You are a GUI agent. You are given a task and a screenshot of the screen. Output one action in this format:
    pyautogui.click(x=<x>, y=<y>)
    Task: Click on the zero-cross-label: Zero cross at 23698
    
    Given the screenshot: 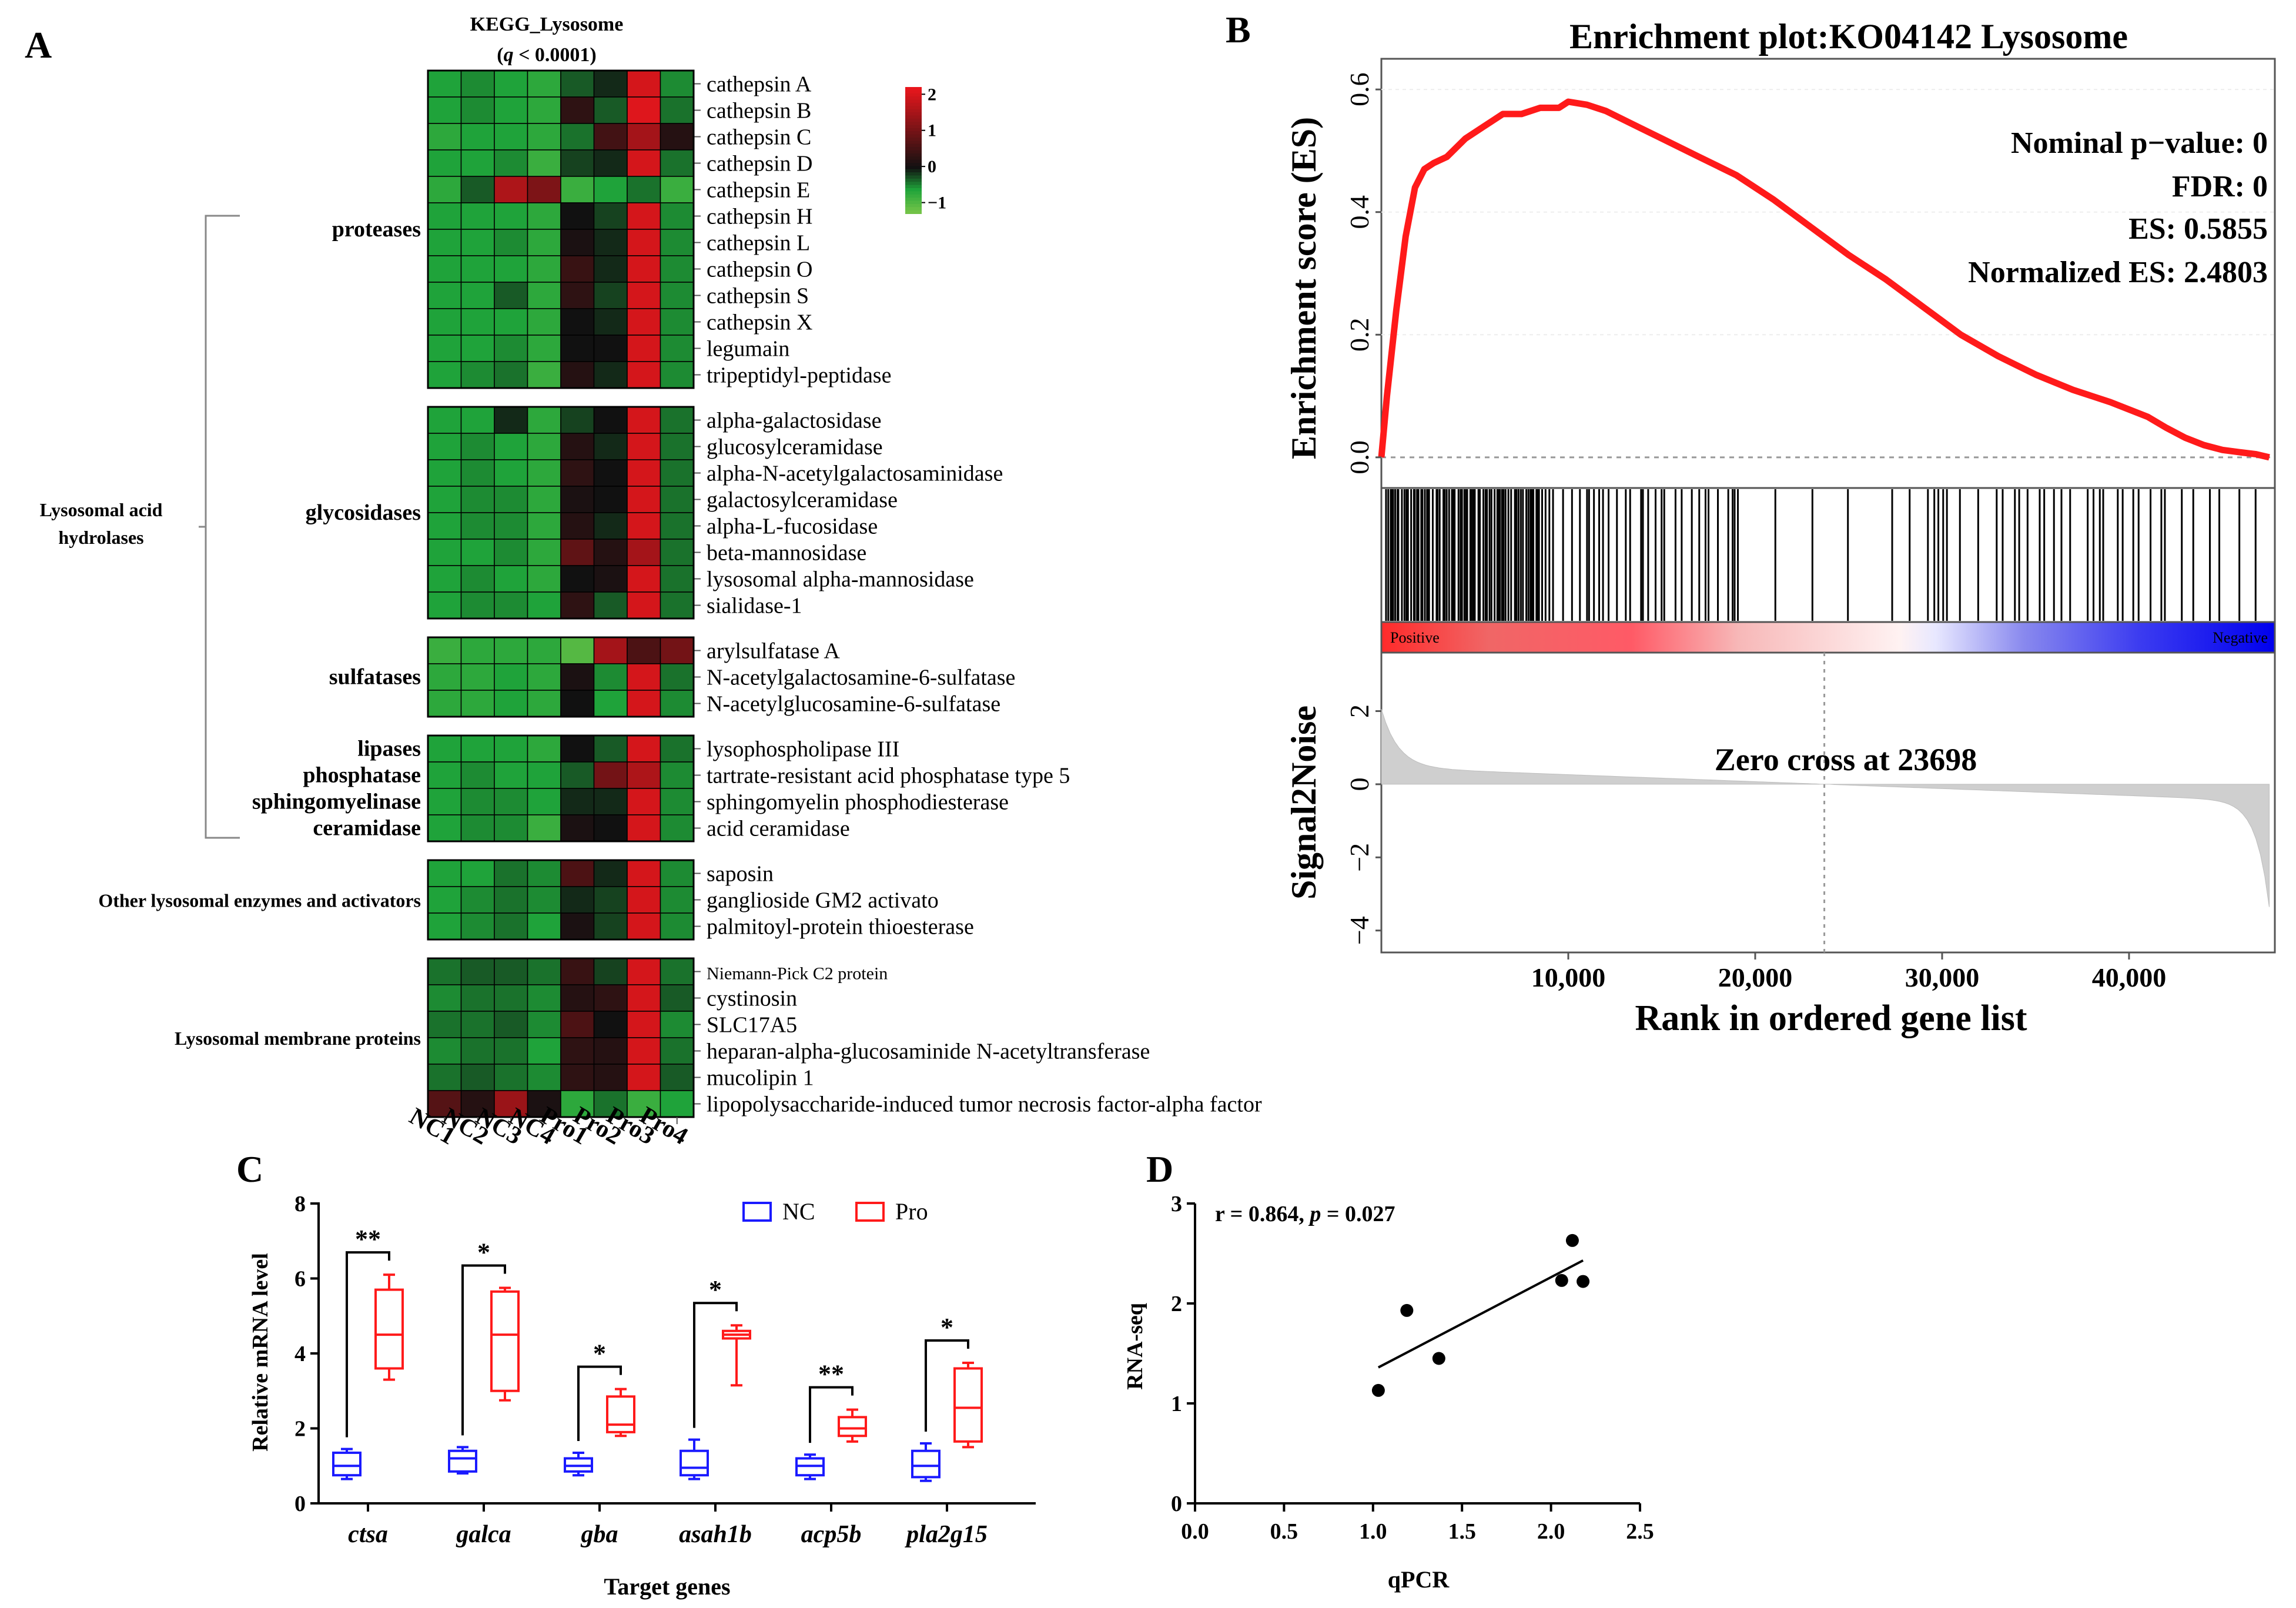 What is the action you would take?
    pyautogui.click(x=1846, y=759)
    